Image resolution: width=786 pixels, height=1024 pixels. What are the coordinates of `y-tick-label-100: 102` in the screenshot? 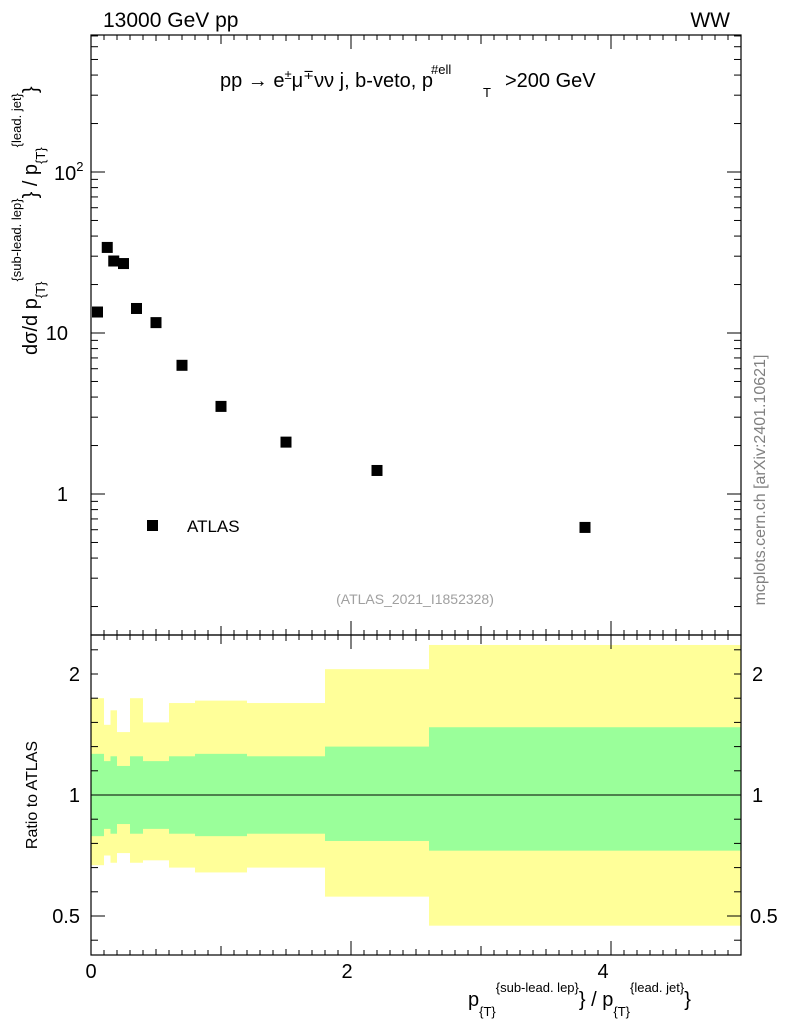 It's located at (68, 172).